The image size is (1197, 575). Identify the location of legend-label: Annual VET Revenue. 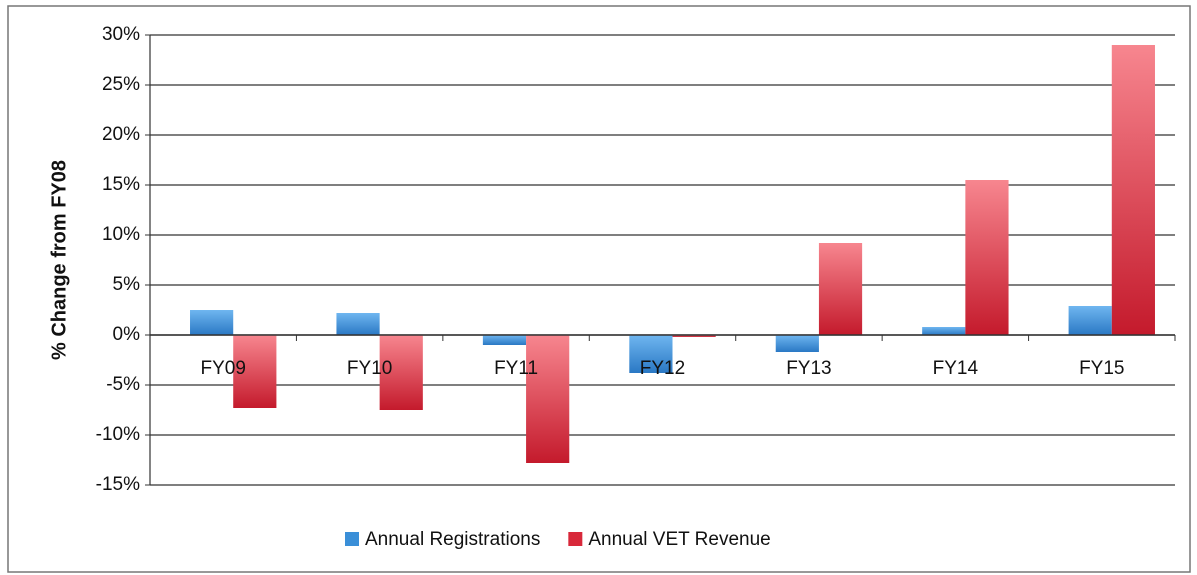
(679, 539).